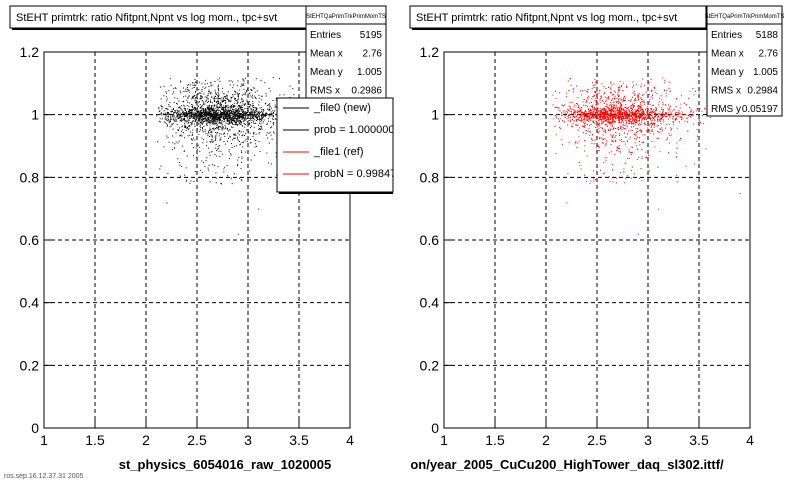  Describe the element at coordinates (146, 440) in the screenshot. I see `x-tick-label: 2` at that location.